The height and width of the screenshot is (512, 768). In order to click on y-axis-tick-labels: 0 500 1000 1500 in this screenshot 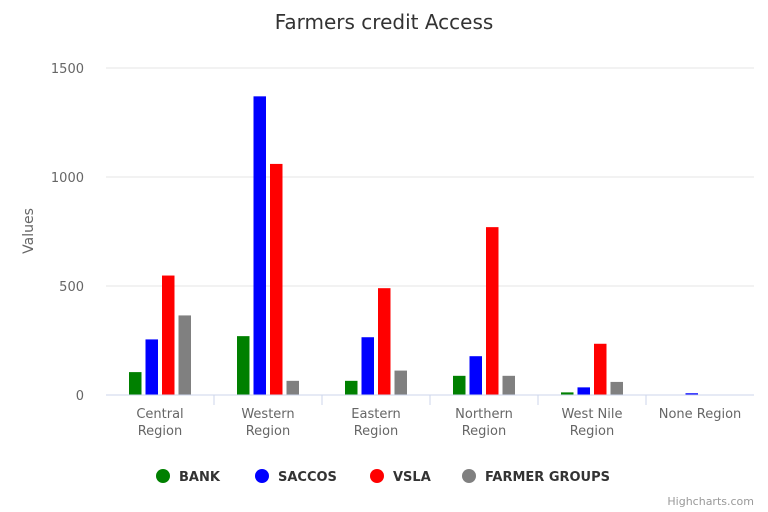, I will do `click(67, 233)`.